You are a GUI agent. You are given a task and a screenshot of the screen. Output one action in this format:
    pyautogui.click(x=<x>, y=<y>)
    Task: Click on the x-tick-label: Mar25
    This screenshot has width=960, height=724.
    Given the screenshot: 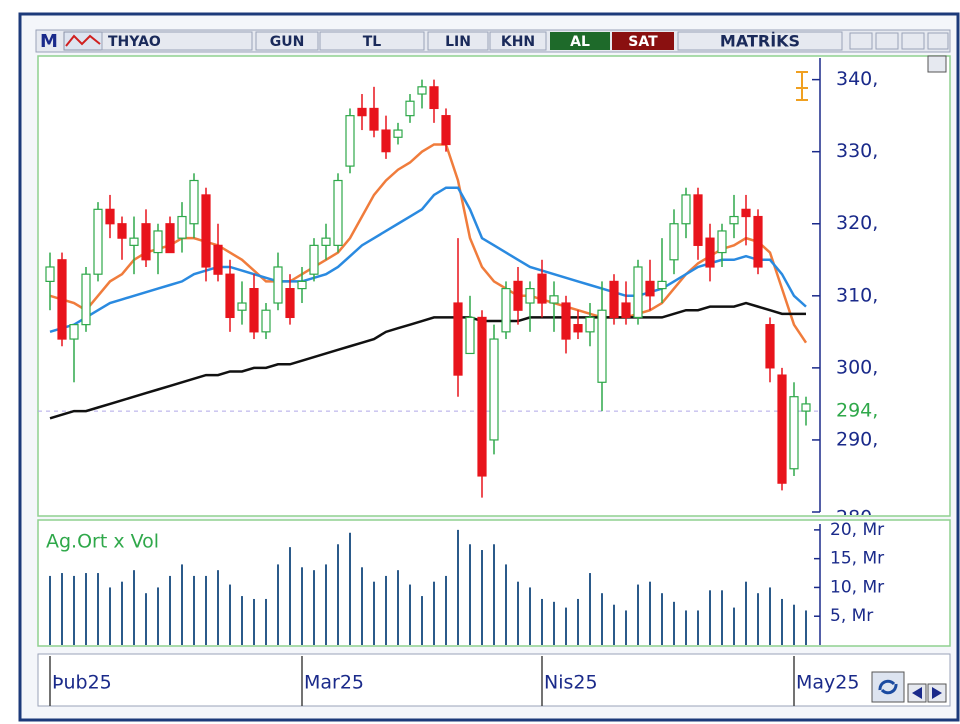 What is the action you would take?
    pyautogui.click(x=334, y=683)
    